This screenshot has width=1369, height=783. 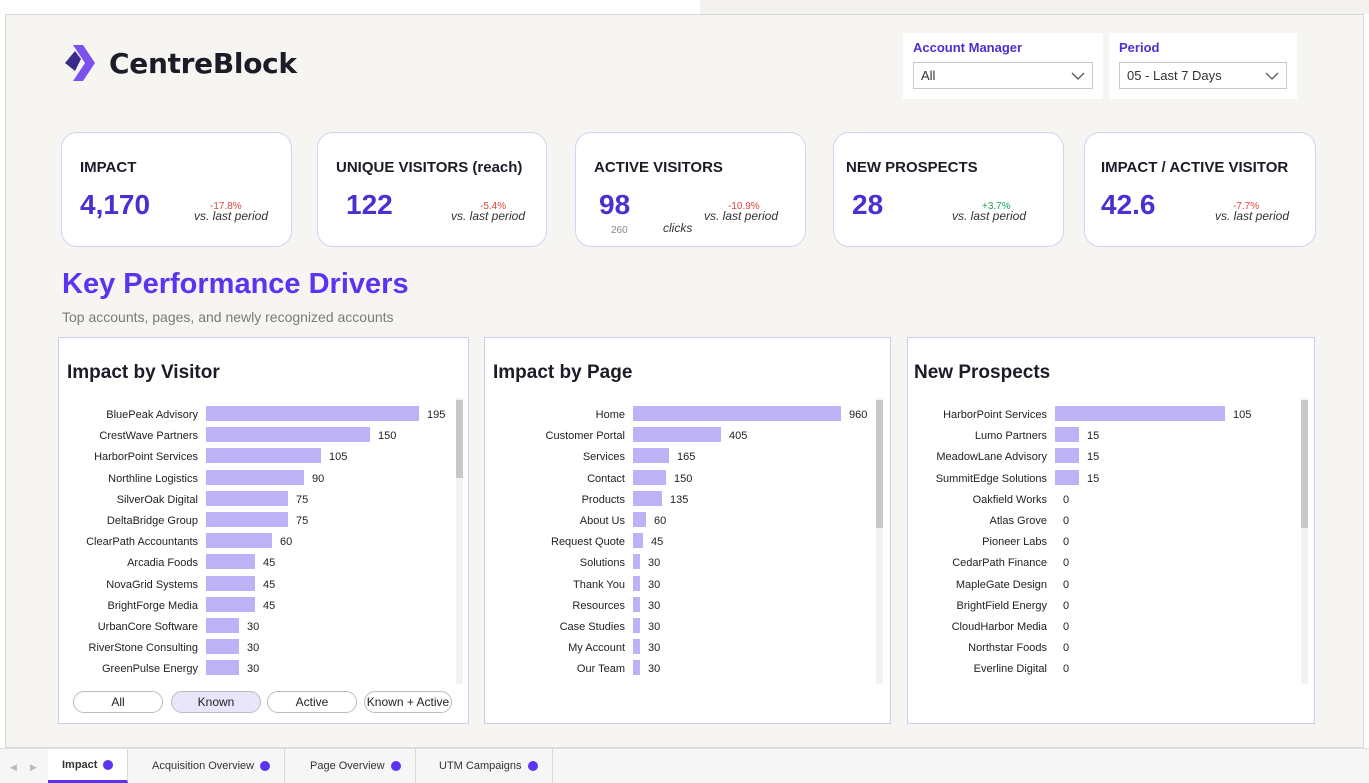 What do you see at coordinates (1111, 606) in the screenshot?
I see `bar-row: BrightField Energy 0` at bounding box center [1111, 606].